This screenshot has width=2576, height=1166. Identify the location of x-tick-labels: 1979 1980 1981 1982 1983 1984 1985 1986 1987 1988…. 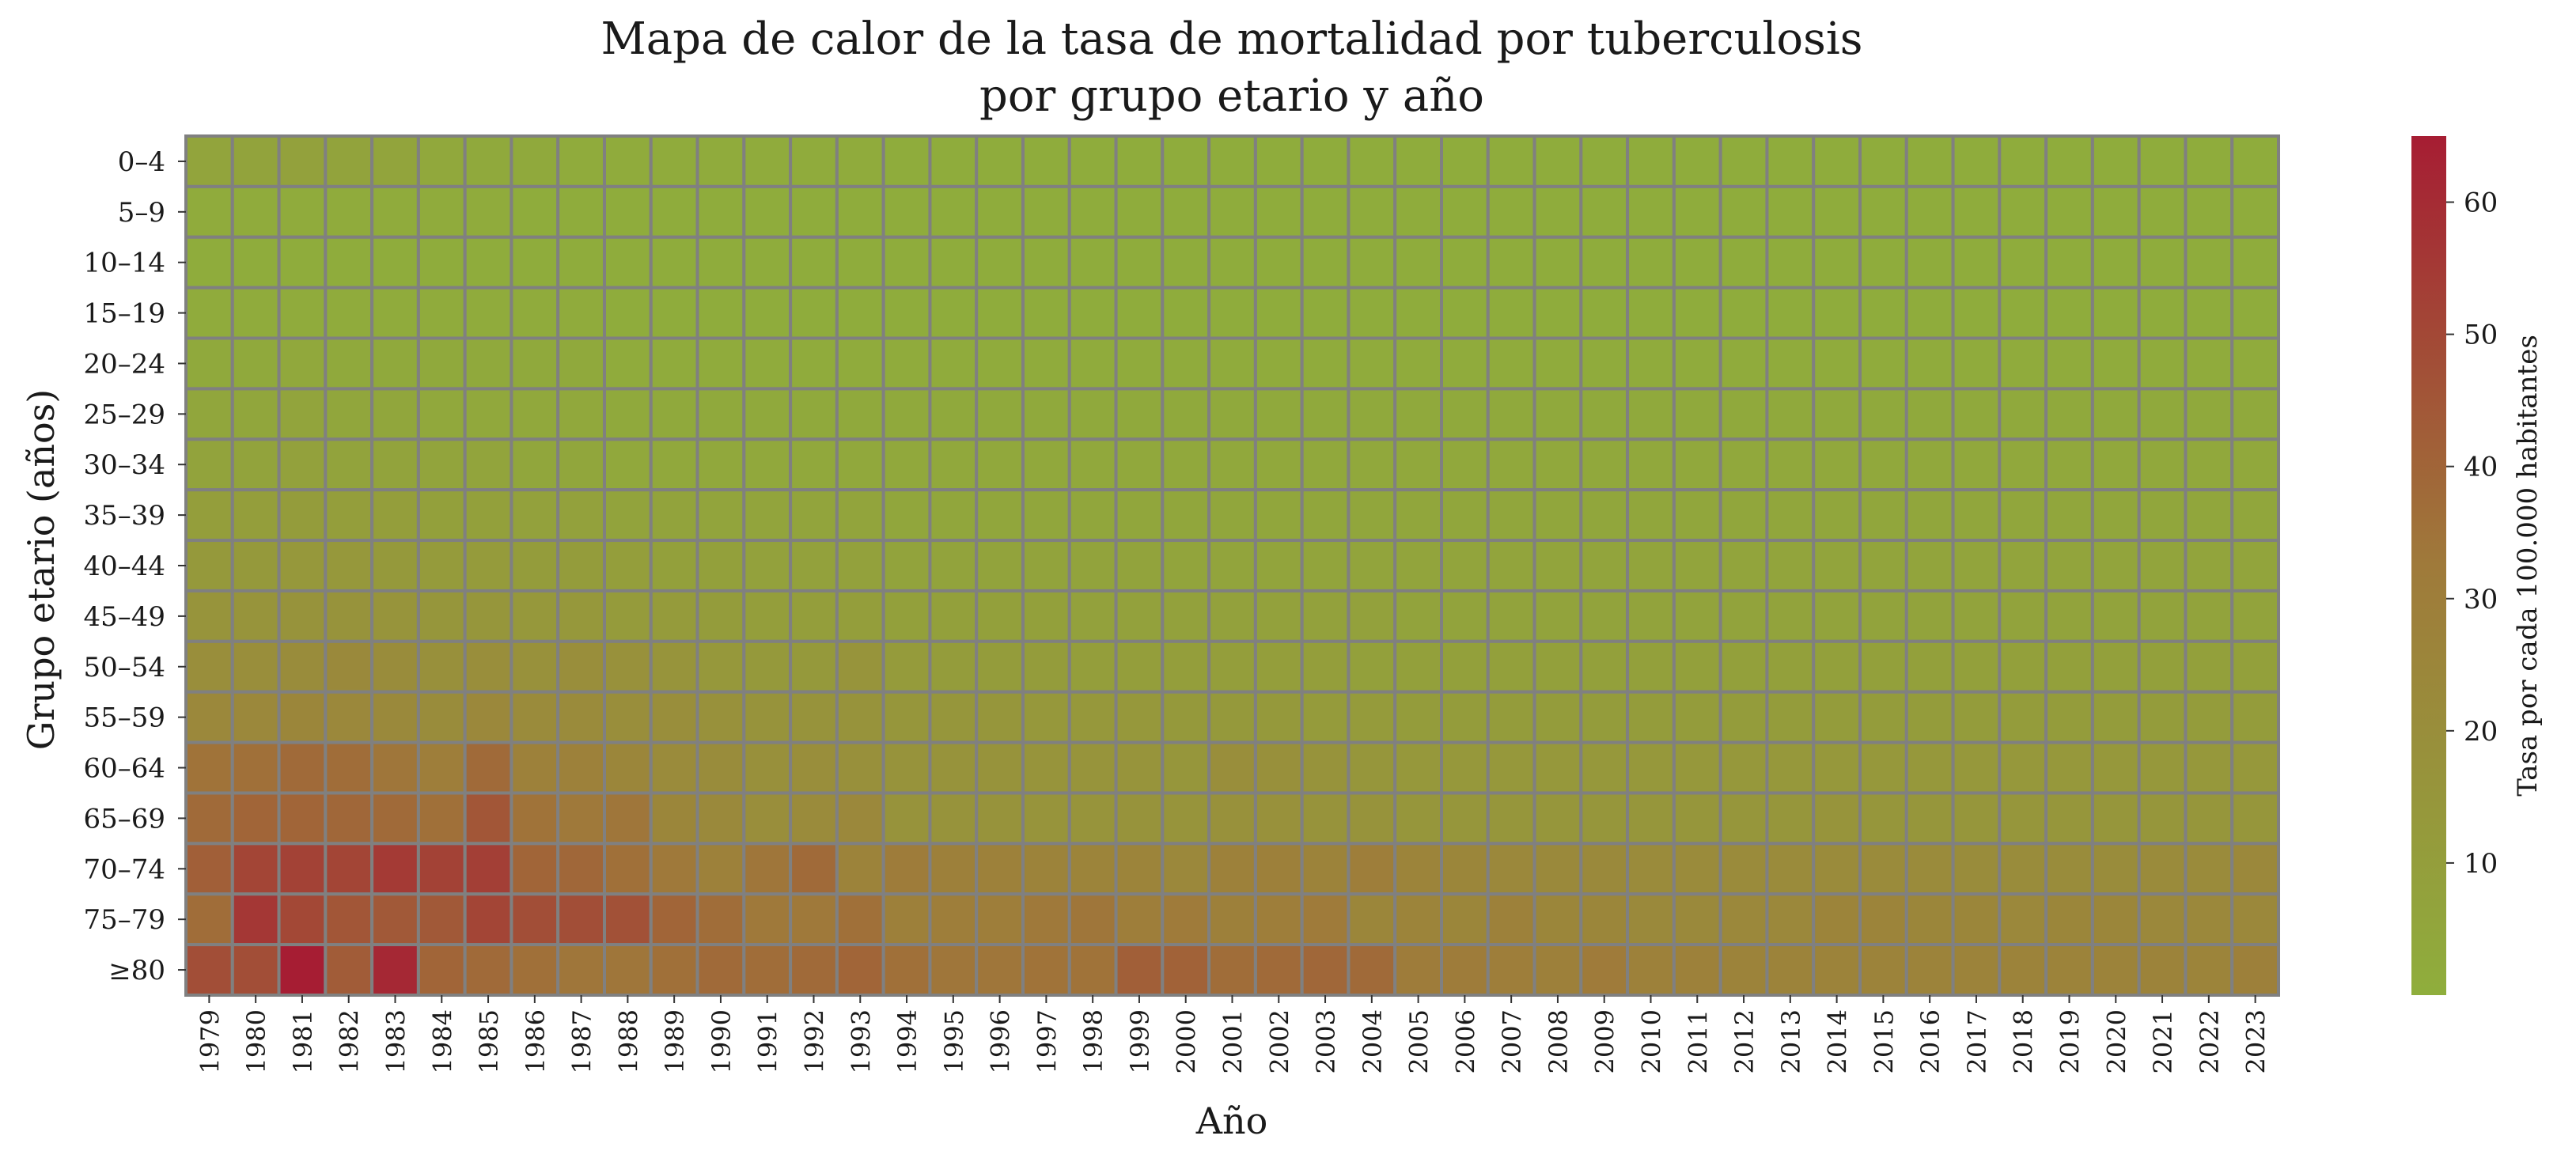
(1233, 1034).